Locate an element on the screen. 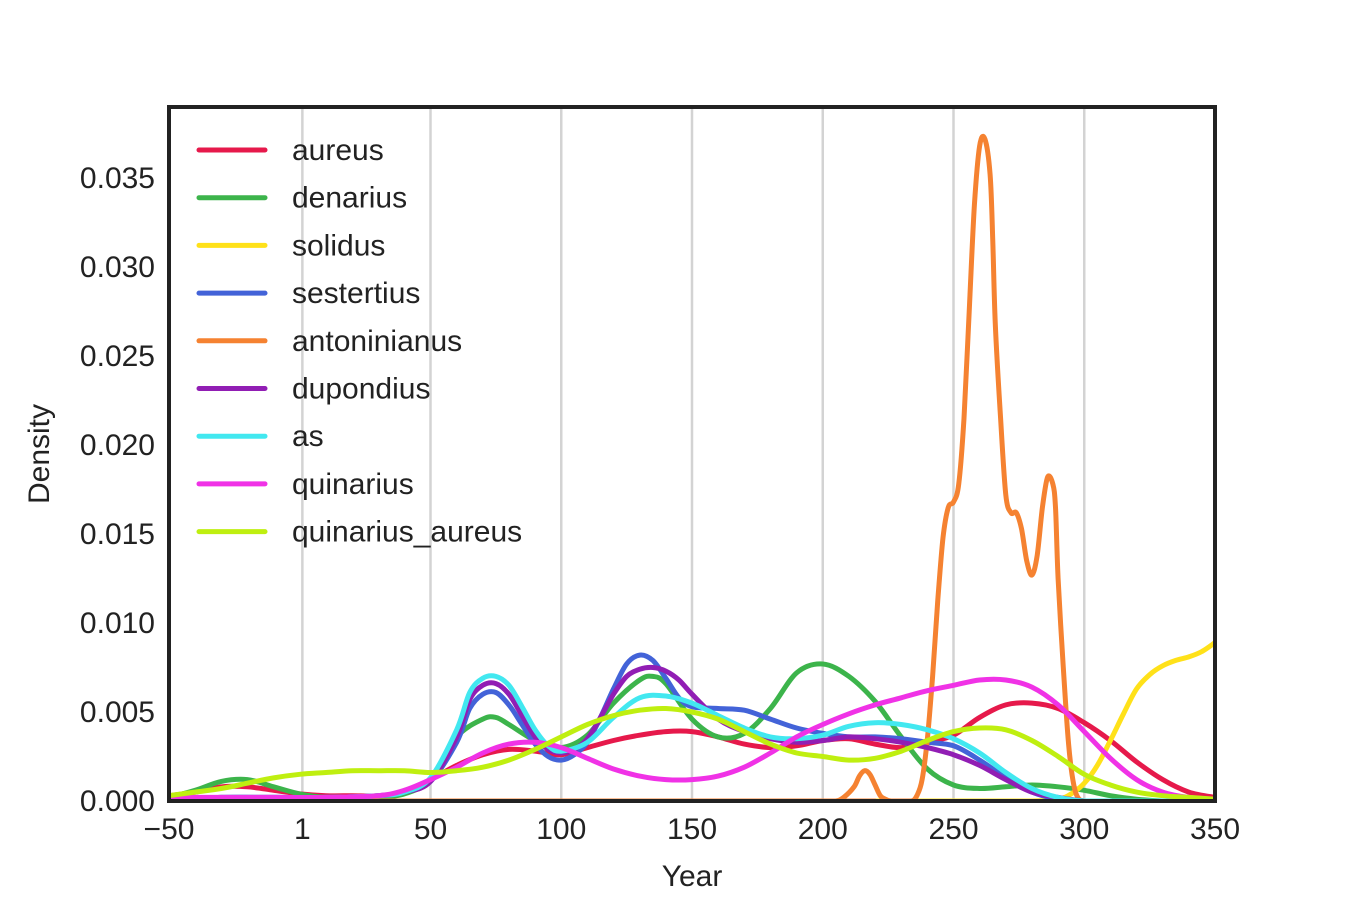 Image resolution: width=1350 pixels, height=900 pixels. y-tick-label: 0.015 is located at coordinates (117, 534).